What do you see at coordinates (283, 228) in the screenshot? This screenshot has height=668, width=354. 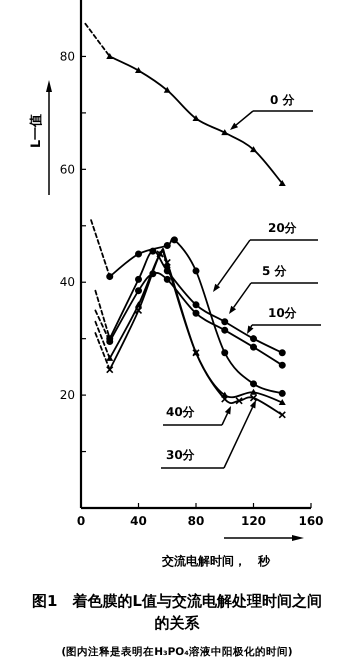 I see `annotation: 20分` at bounding box center [283, 228].